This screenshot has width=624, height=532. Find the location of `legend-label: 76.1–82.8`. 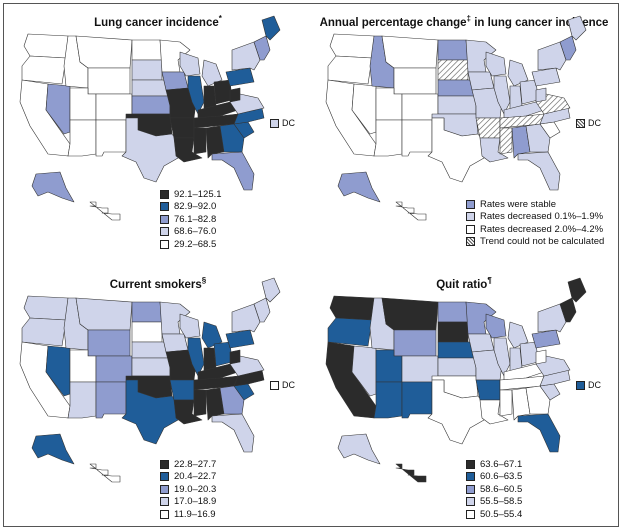

legend-label: 76.1–82.8 is located at coordinates (195, 219).